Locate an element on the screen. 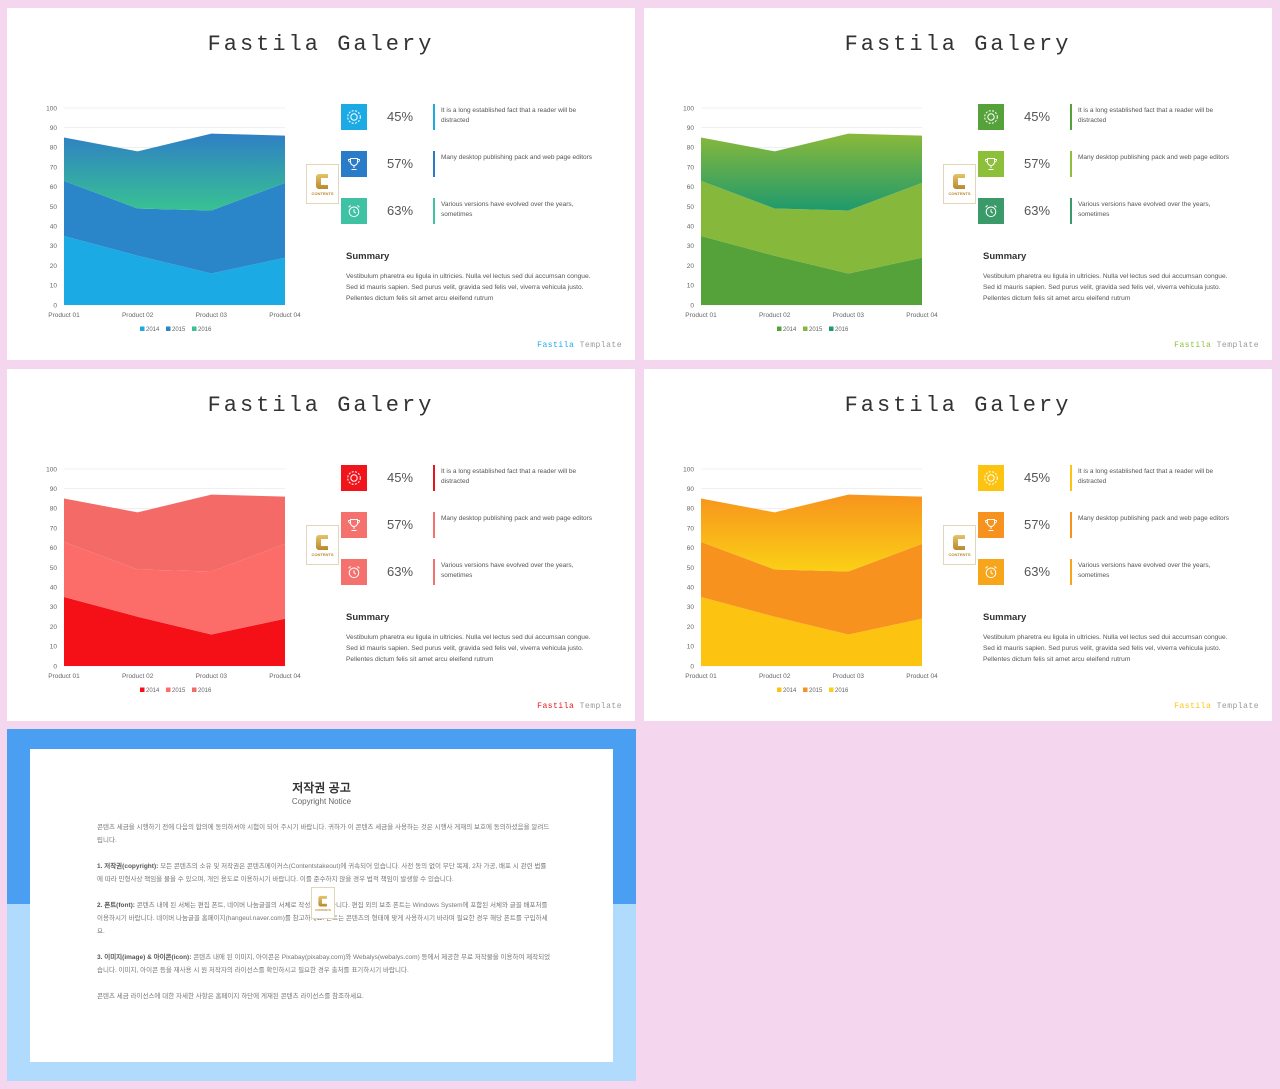 The height and width of the screenshot is (1089, 1280). legend-label-2015: 2015 is located at coordinates (816, 330).